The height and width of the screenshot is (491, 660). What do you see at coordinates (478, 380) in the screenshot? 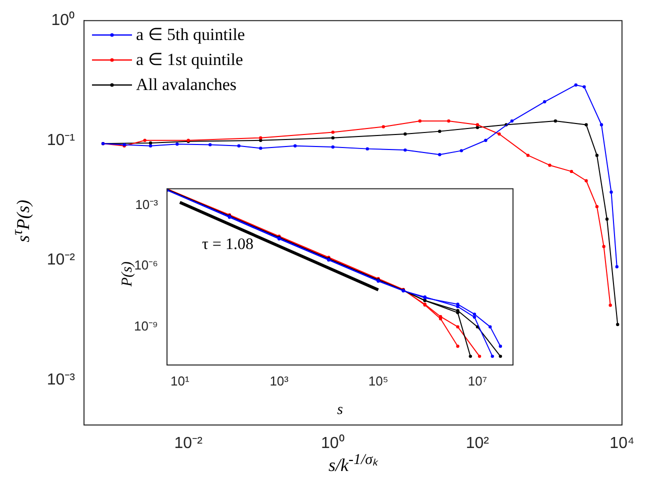
I see `x-tick-label: 10⁷` at bounding box center [478, 380].